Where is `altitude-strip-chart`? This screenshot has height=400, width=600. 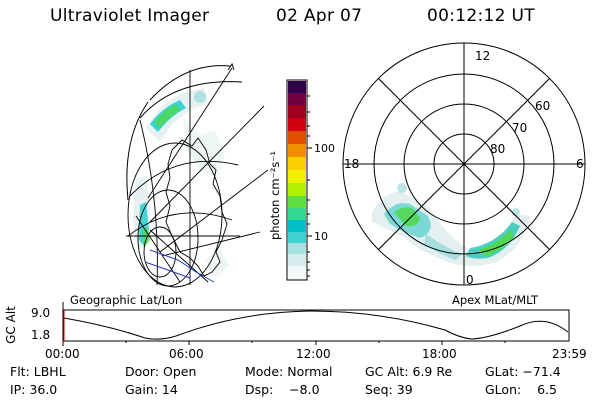 altitude-strip-chart is located at coordinates (316, 324).